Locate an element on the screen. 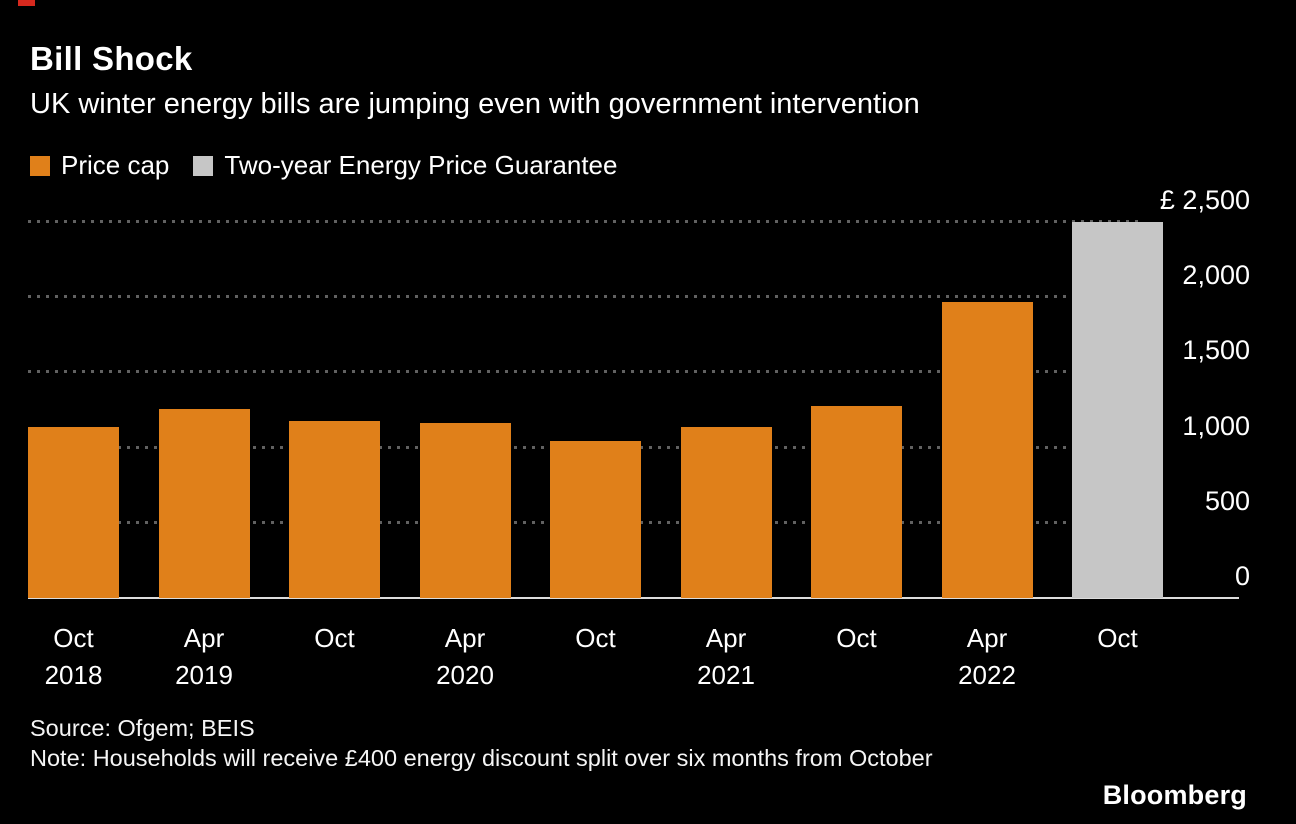  gridline-2000 is located at coordinates (585, 297).